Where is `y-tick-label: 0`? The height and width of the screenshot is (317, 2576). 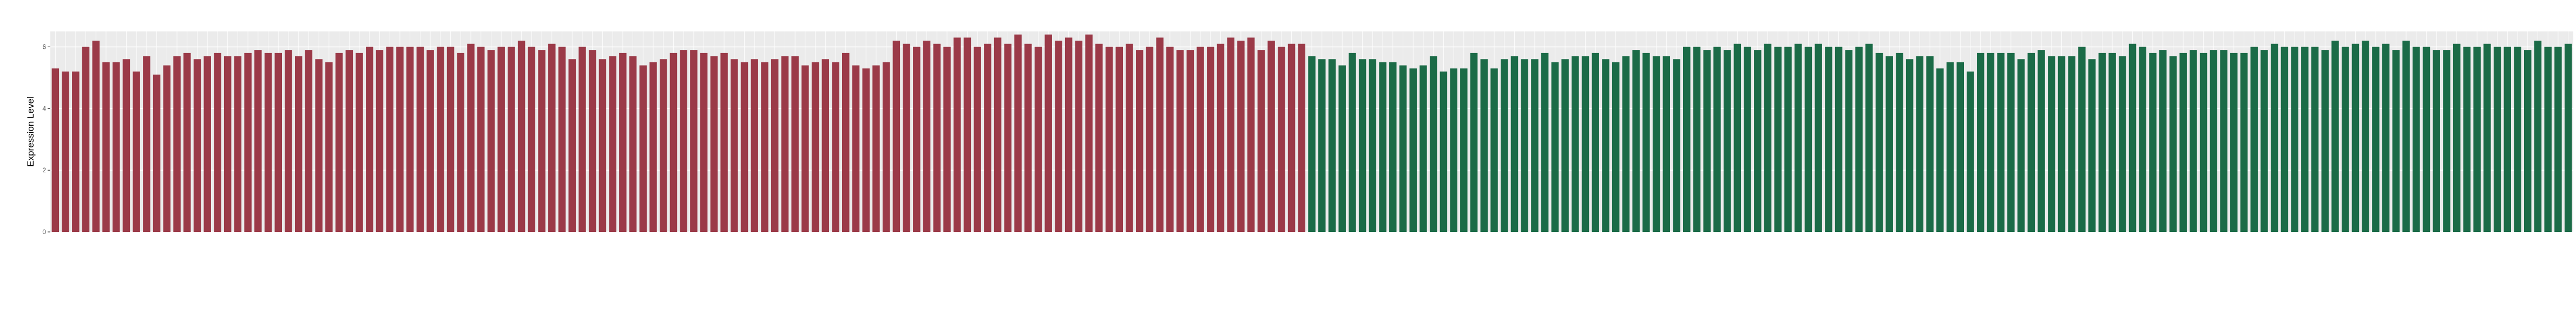 y-tick-label: 0 is located at coordinates (44, 232).